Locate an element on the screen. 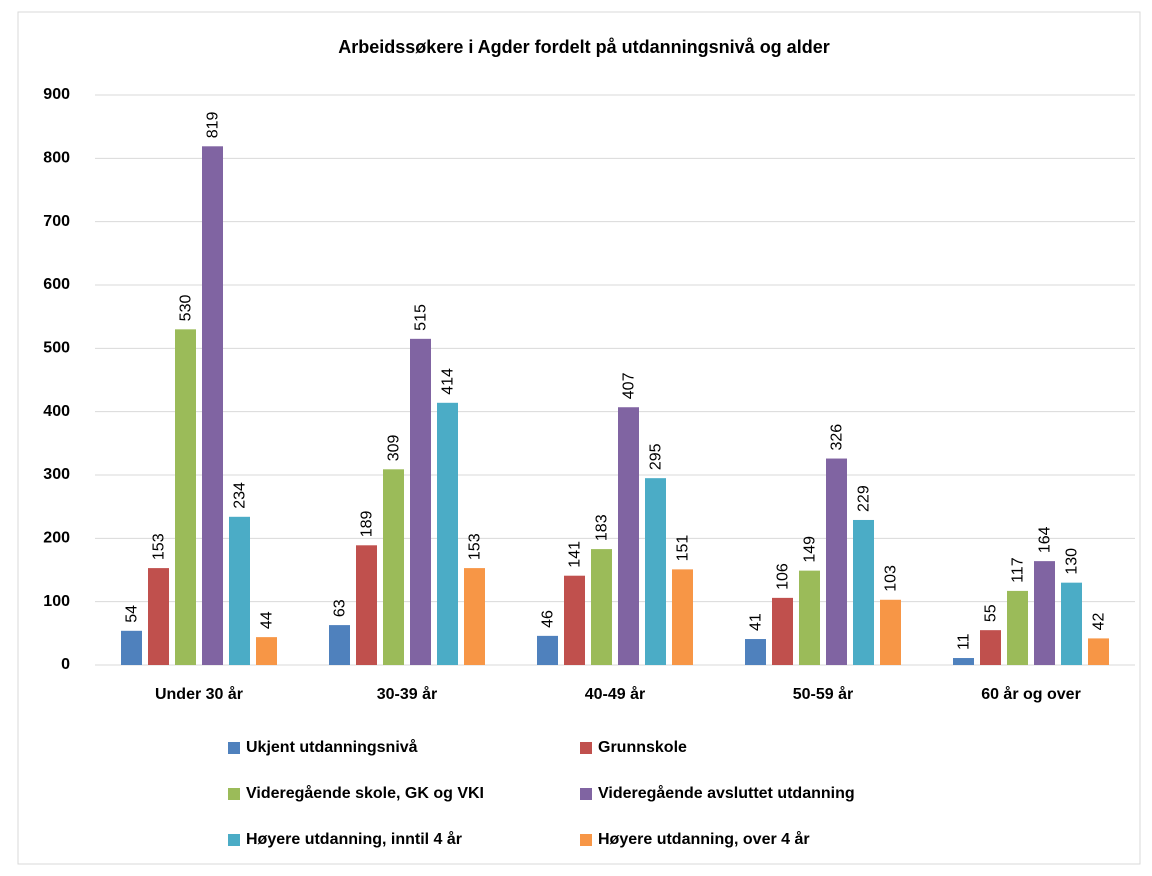 This screenshot has width=1152, height=876. value-label: 189 is located at coordinates (367, 524).